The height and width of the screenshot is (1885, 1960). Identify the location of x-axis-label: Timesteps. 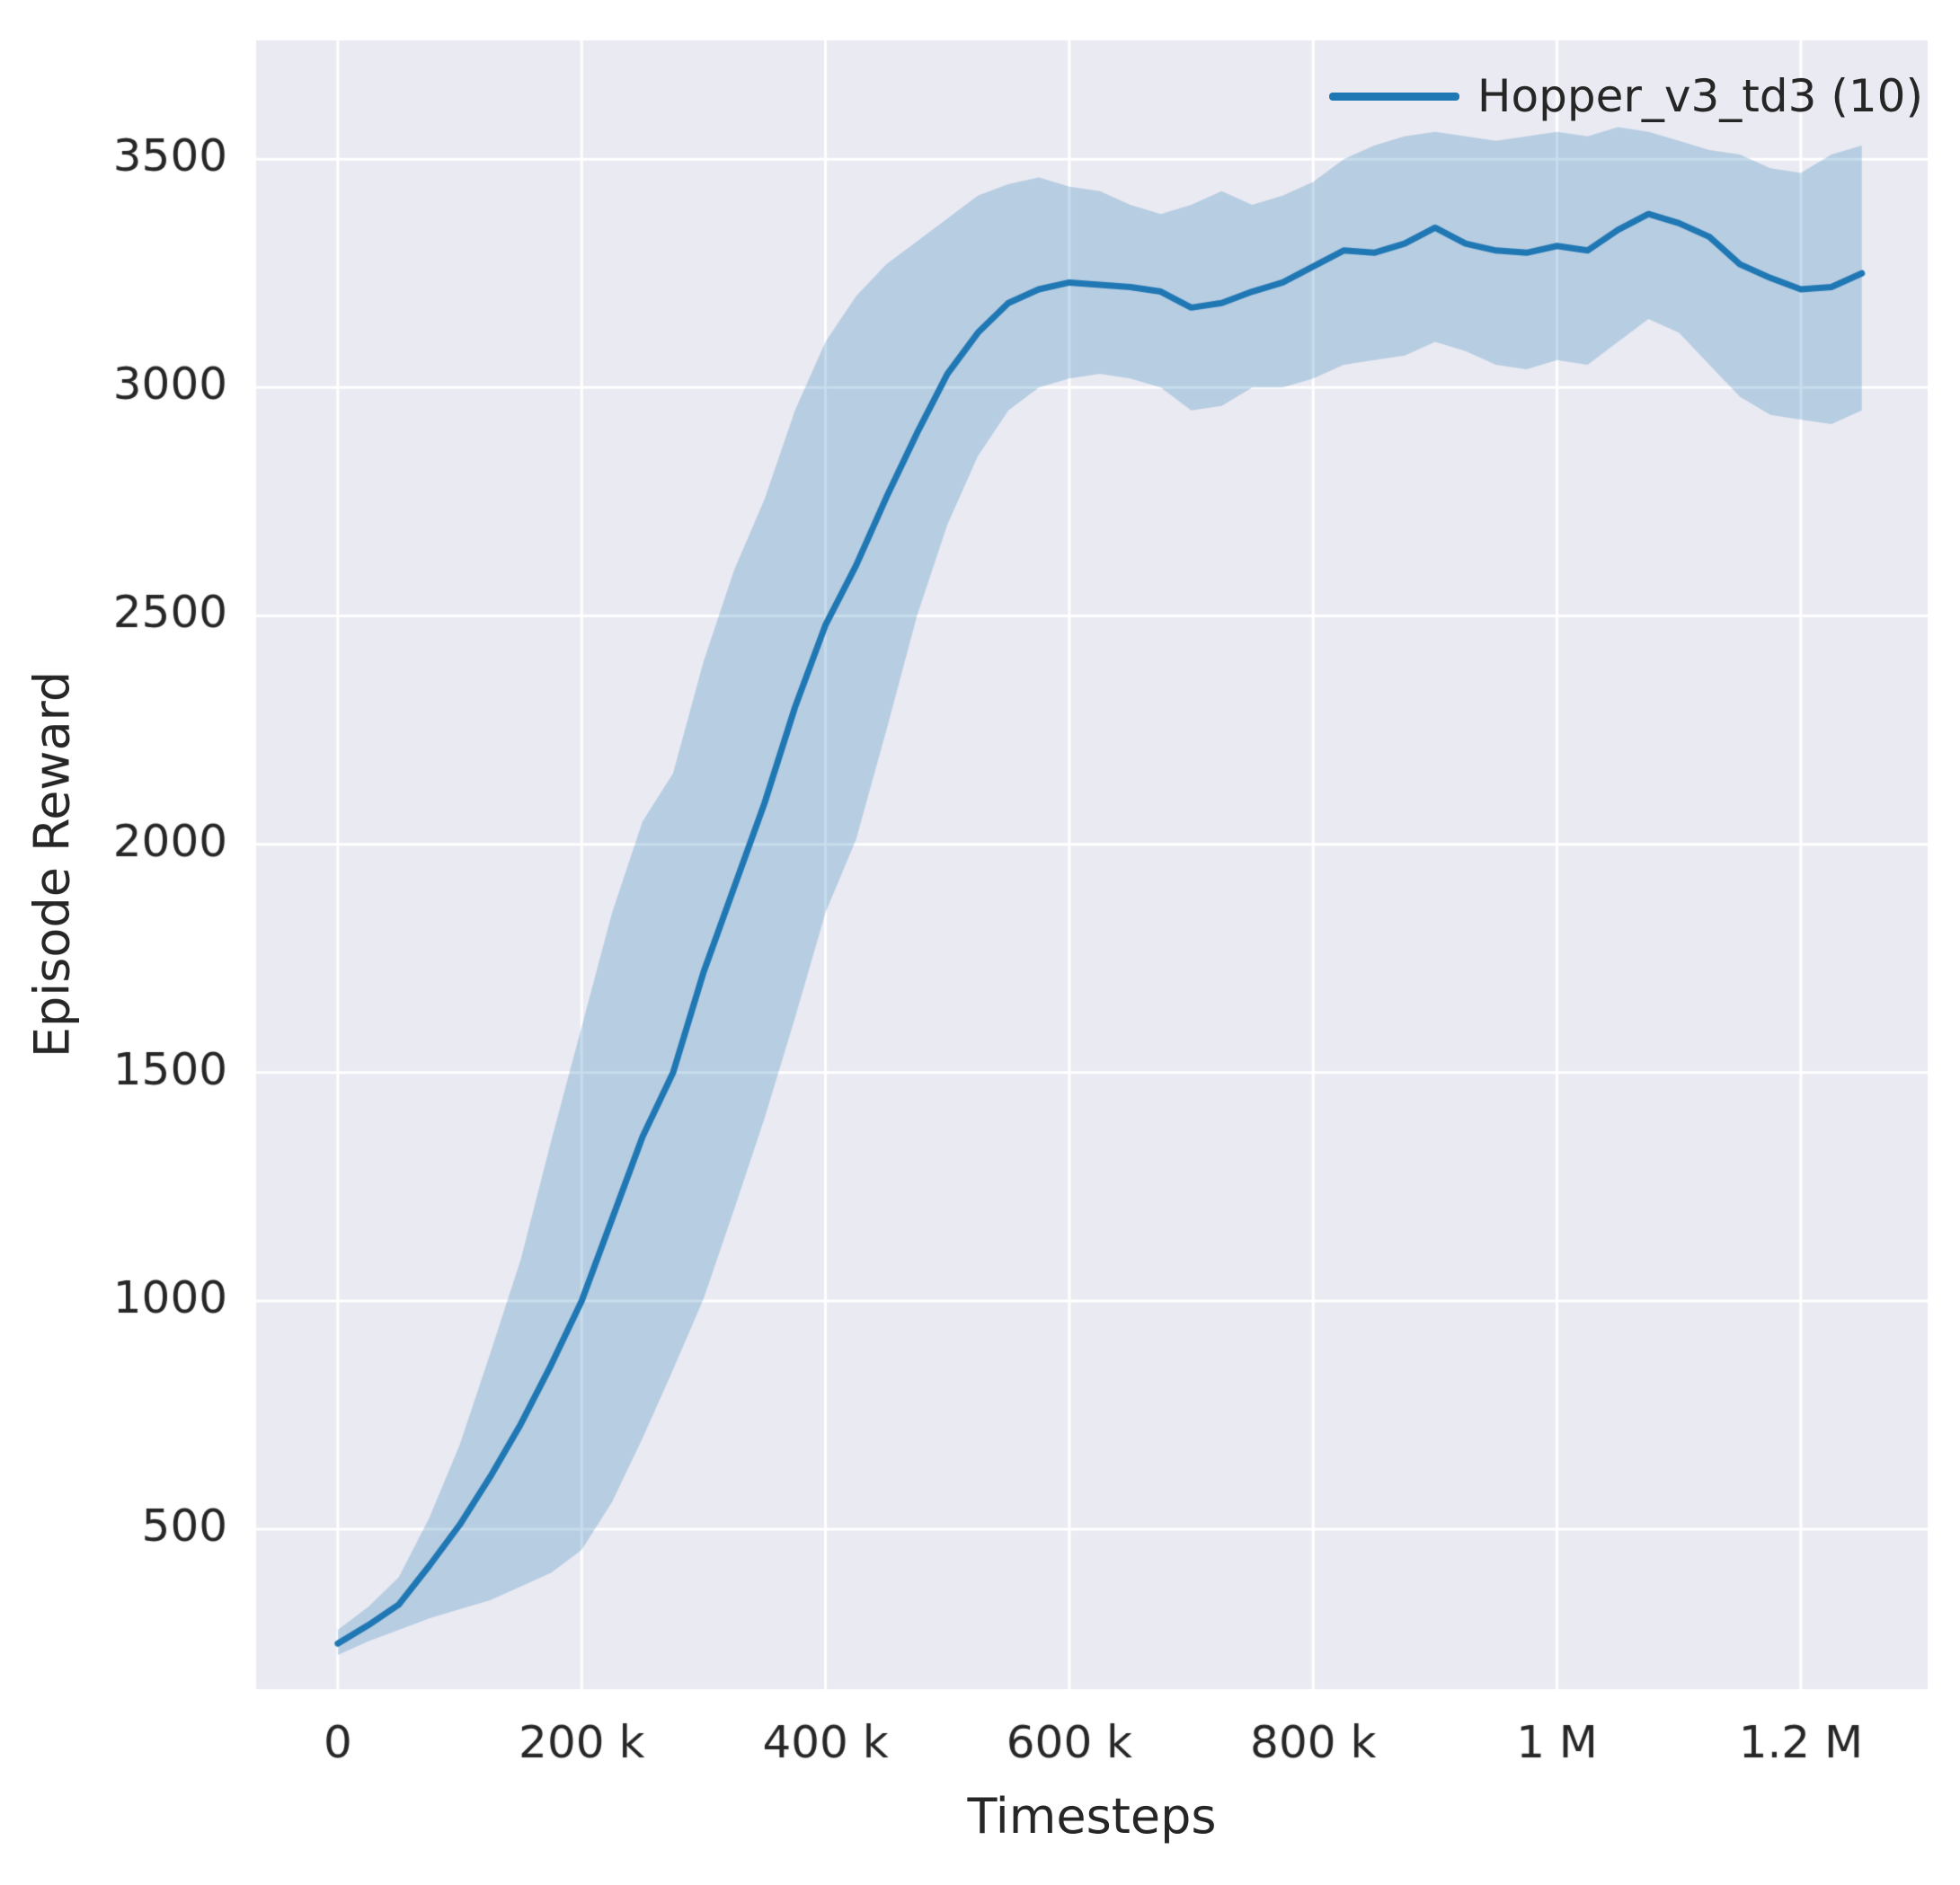
(1092, 1816).